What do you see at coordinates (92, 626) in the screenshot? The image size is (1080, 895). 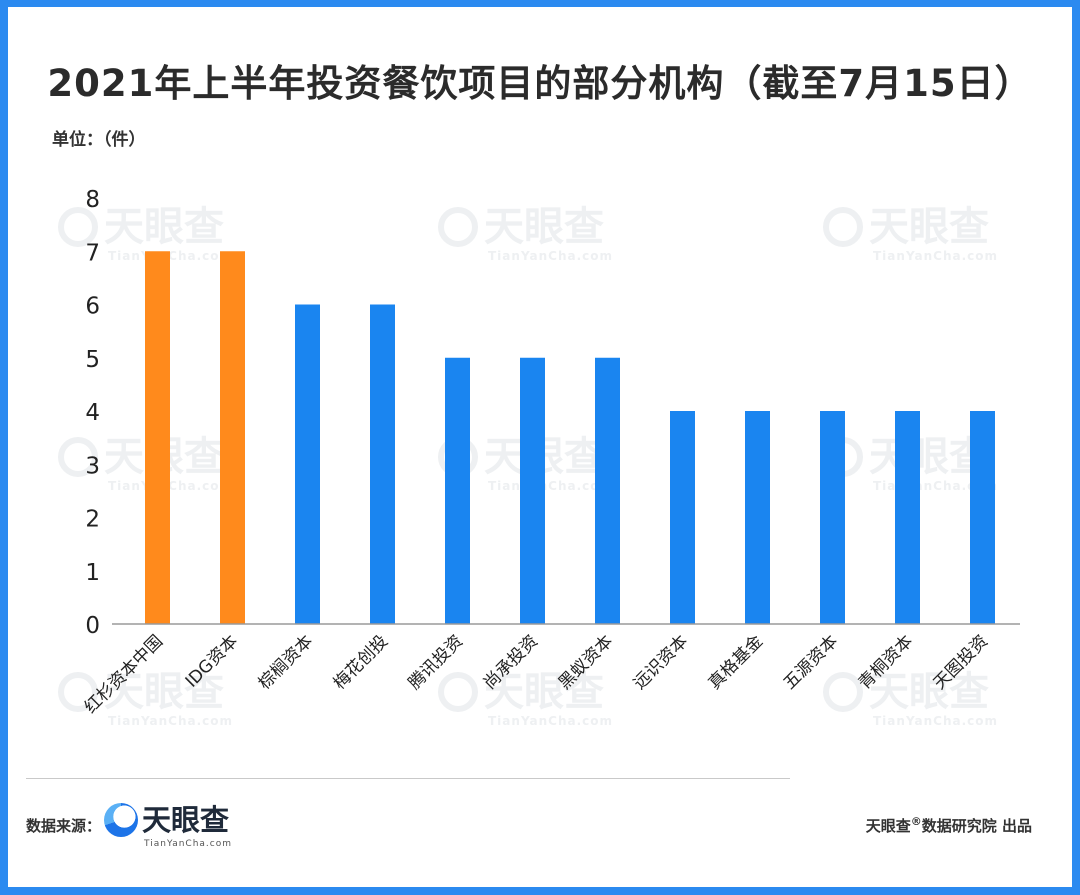 I see `y-tick-label: 0` at bounding box center [92, 626].